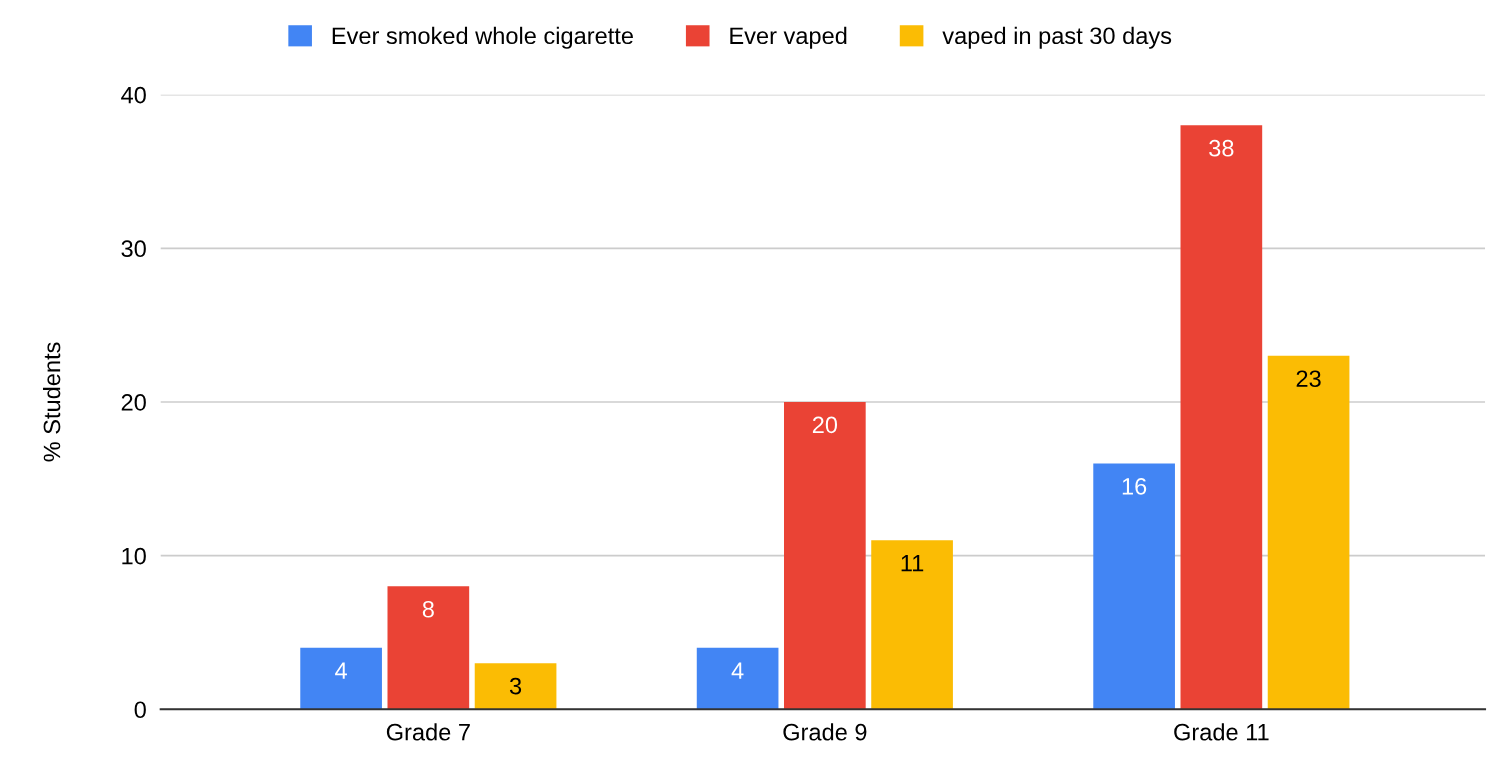 The image size is (1488, 757). Describe the element at coordinates (1057, 37) in the screenshot. I see `legend-label: vaped in past 30 days` at that location.